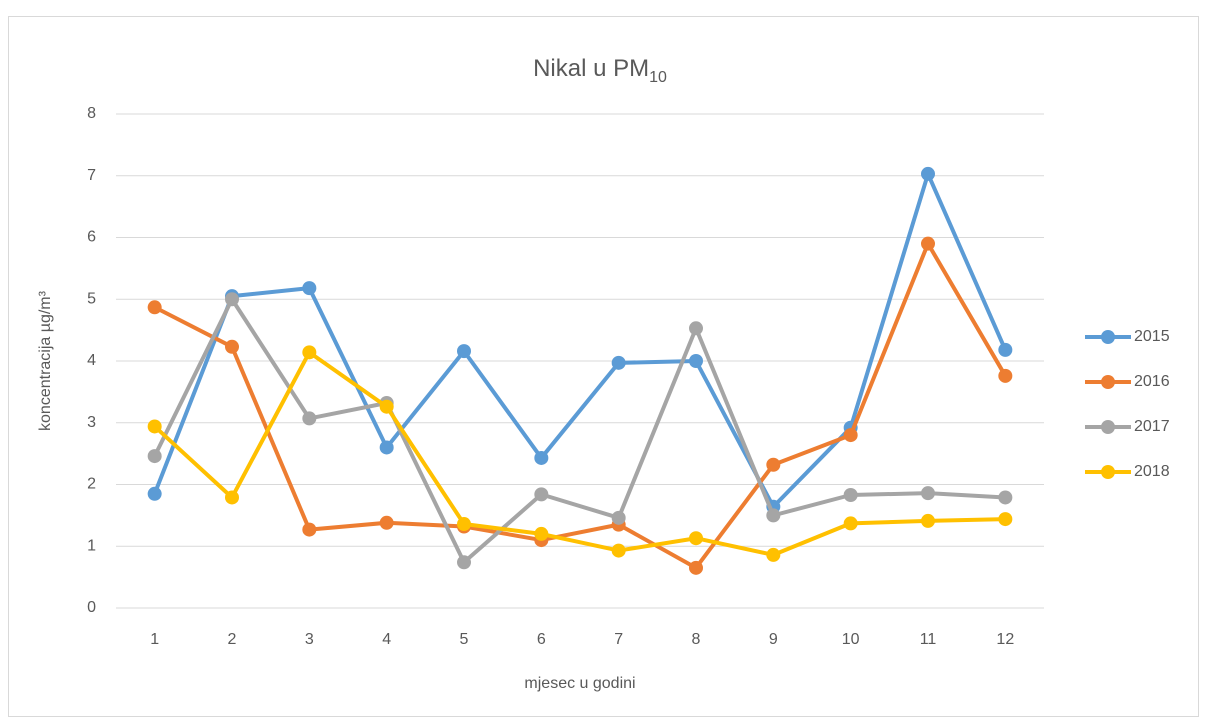 This screenshot has width=1207, height=717. I want to click on y-tick-label: 4, so click(91, 360).